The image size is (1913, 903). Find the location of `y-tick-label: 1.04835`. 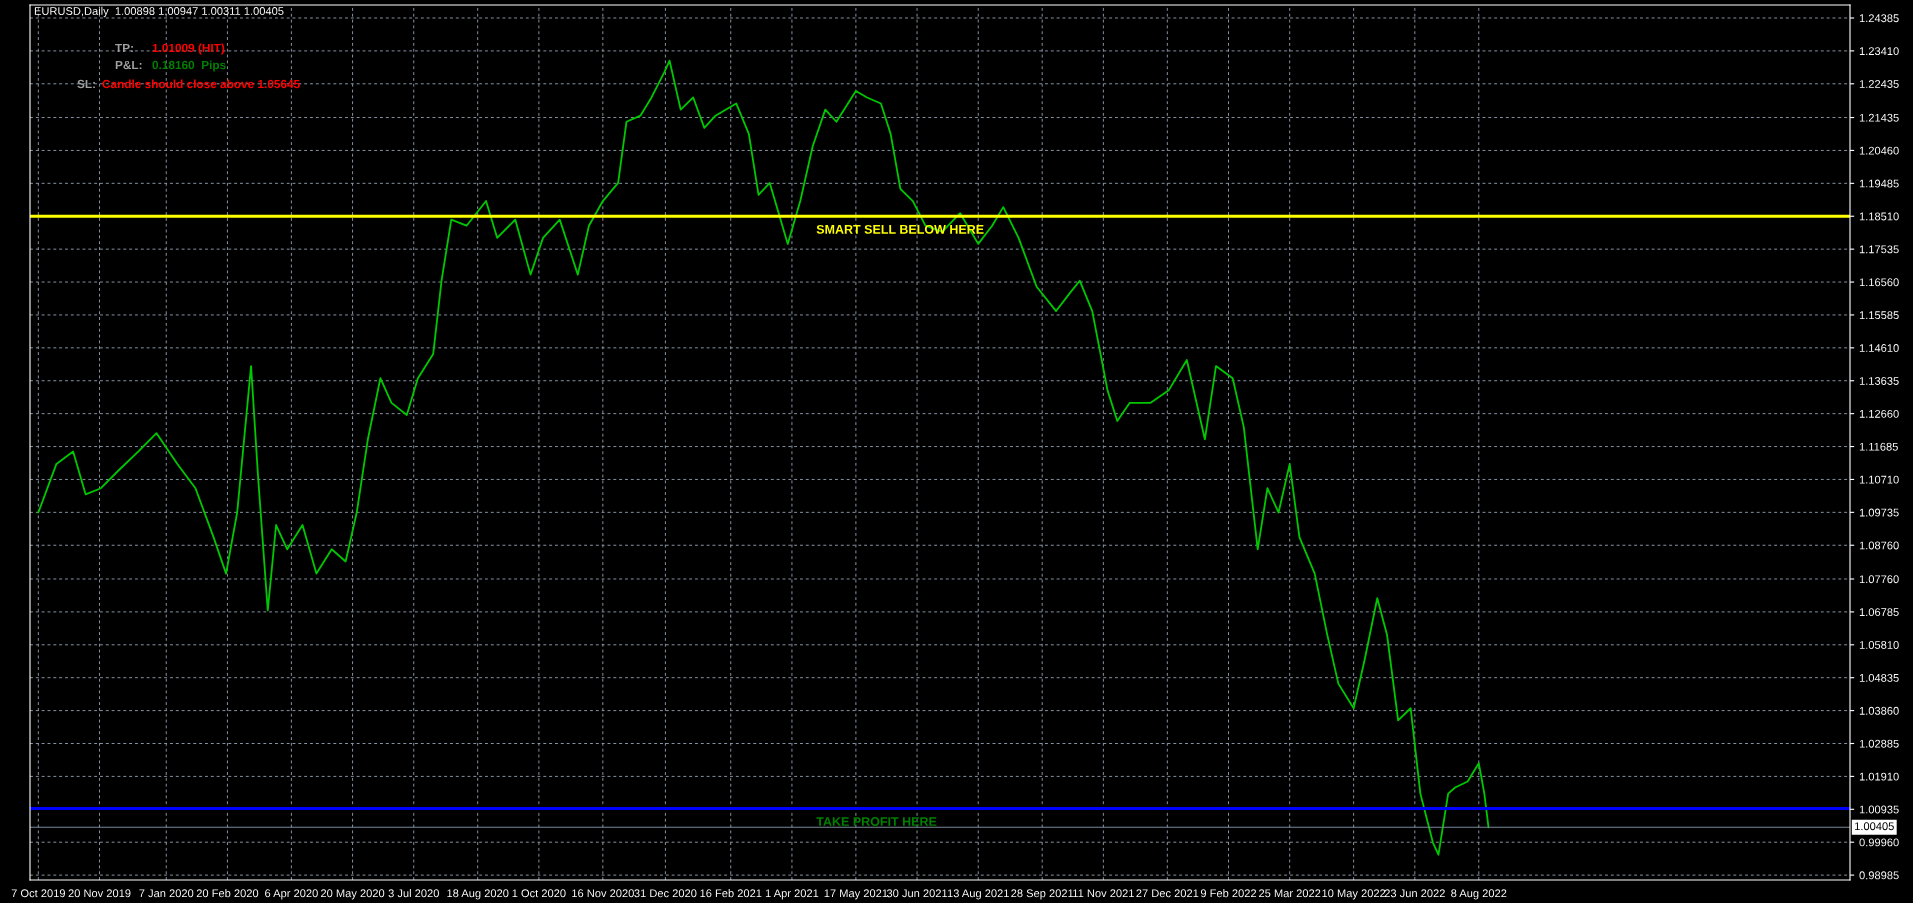

y-tick-label: 1.04835 is located at coordinates (1879, 677).